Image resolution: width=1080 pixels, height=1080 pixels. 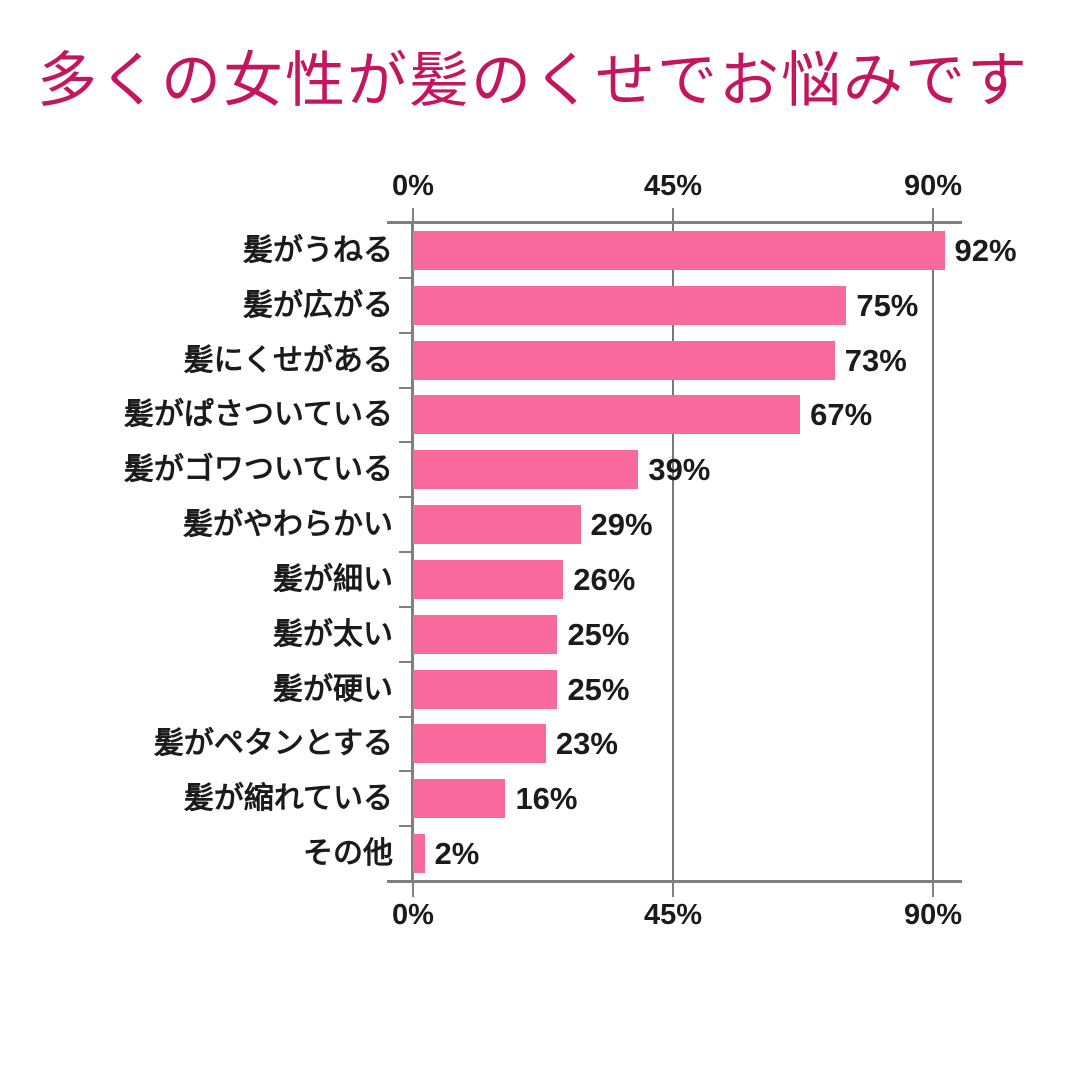 What do you see at coordinates (457, 854) in the screenshot?
I see `value-label: 2%` at bounding box center [457, 854].